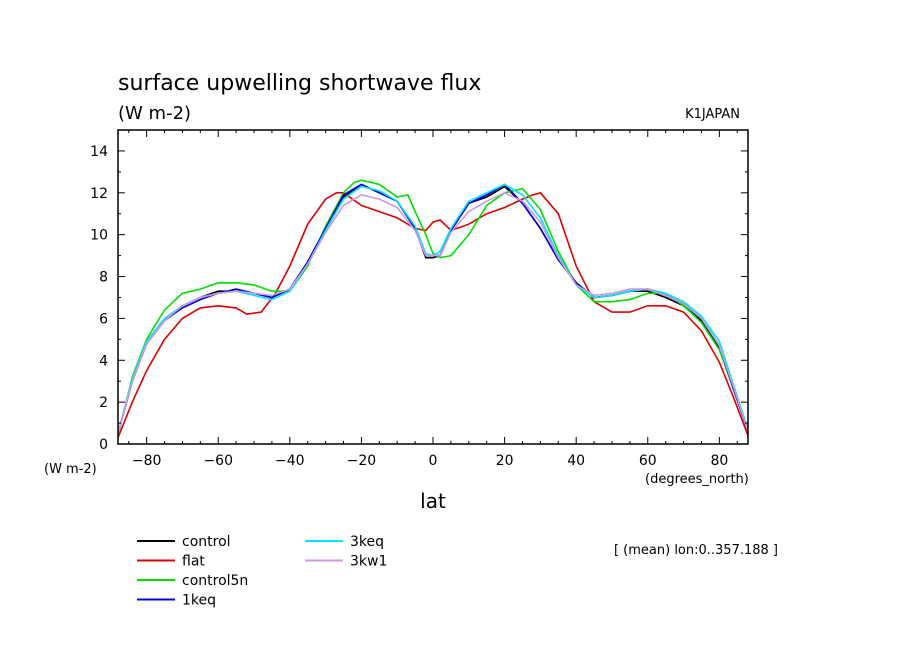 This screenshot has height=654, width=904. What do you see at coordinates (719, 461) in the screenshot?
I see `x-tick-label: 80` at bounding box center [719, 461].